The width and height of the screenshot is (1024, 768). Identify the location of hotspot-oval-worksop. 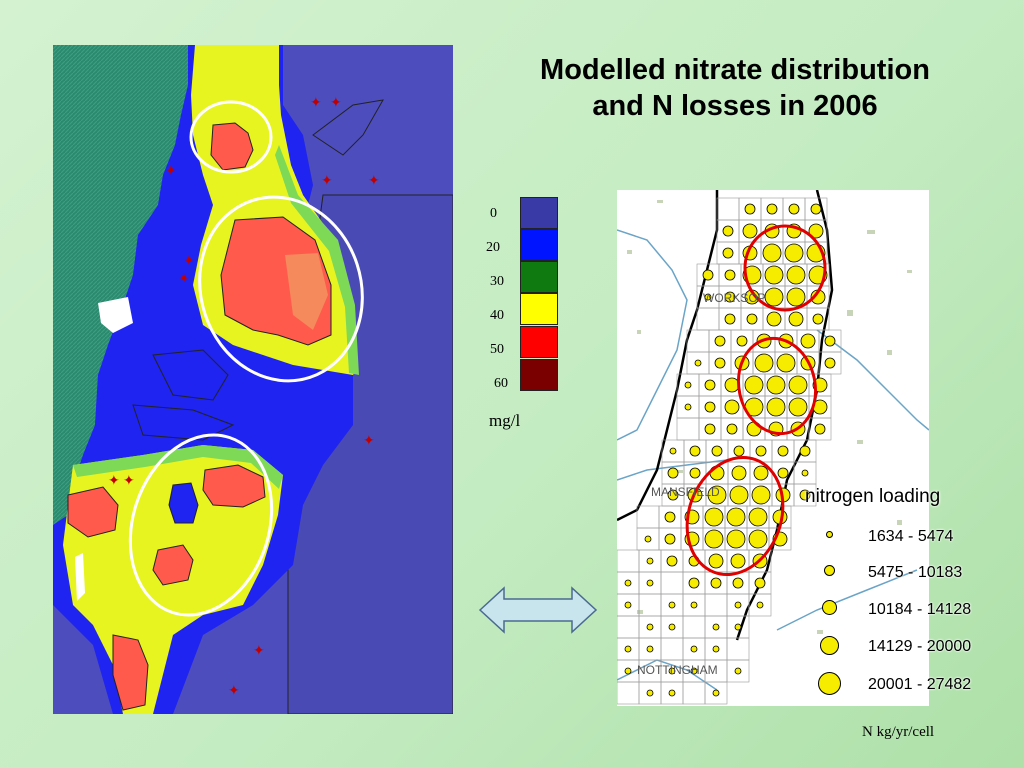
(785, 268).